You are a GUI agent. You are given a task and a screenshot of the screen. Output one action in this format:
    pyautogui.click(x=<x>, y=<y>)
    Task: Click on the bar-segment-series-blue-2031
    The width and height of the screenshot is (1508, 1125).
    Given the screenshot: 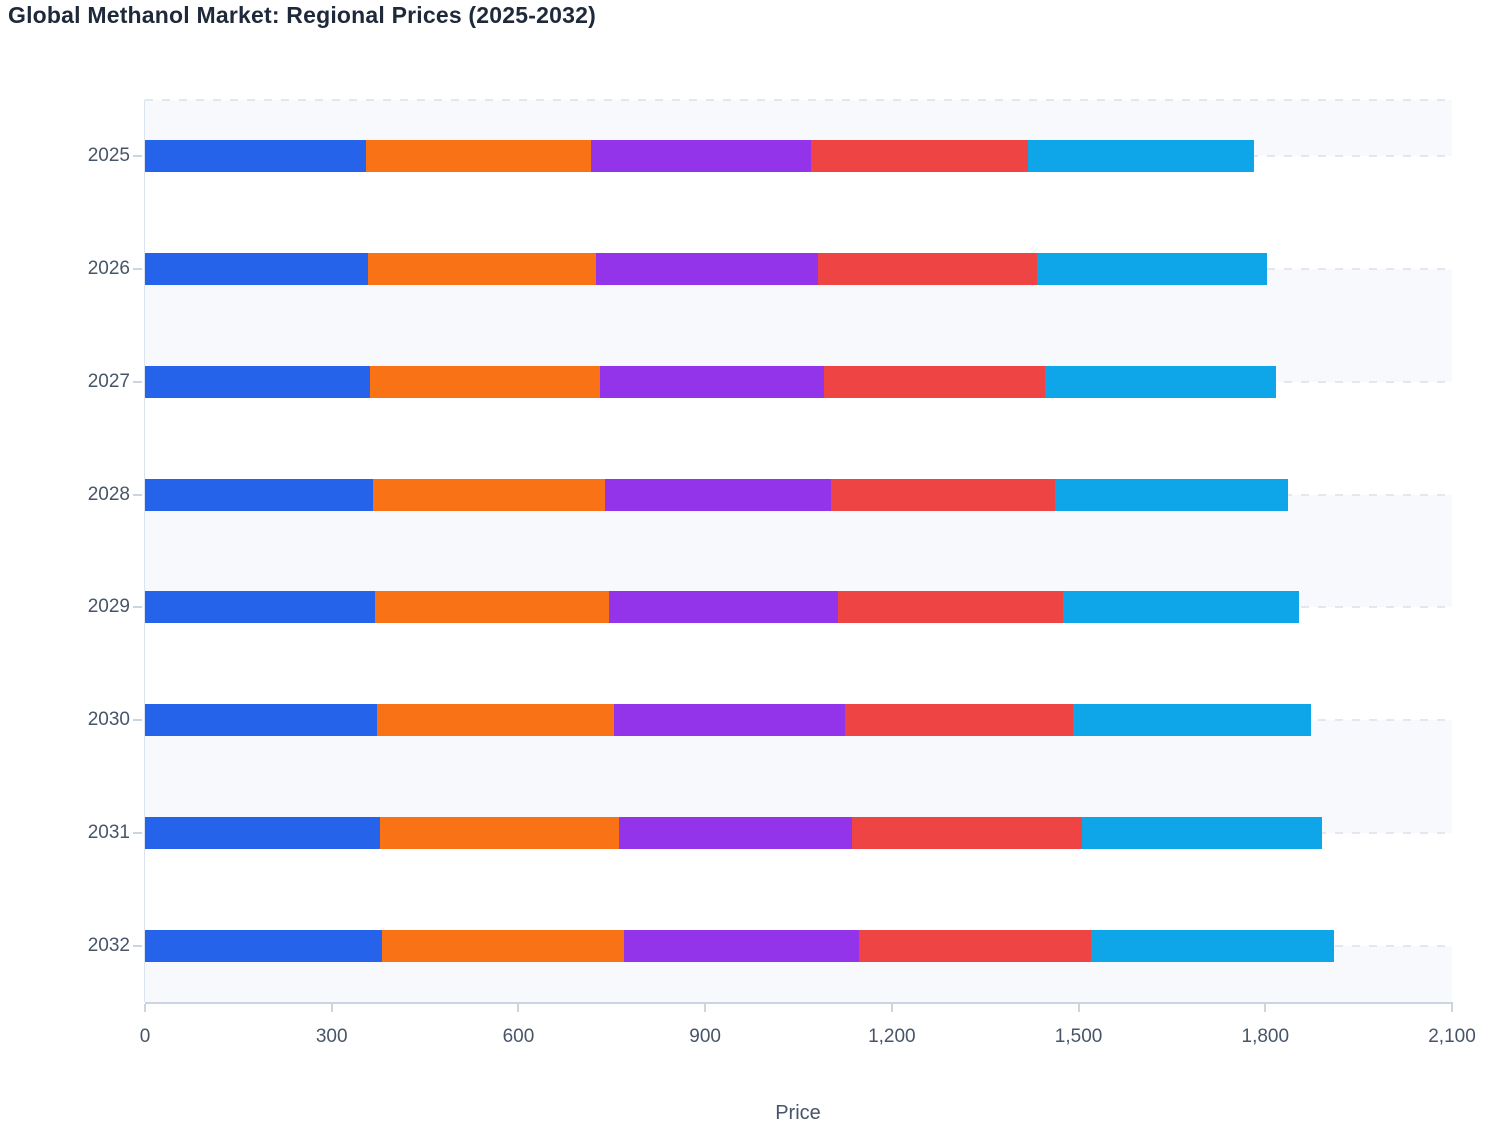 What is the action you would take?
    pyautogui.click(x=262, y=832)
    